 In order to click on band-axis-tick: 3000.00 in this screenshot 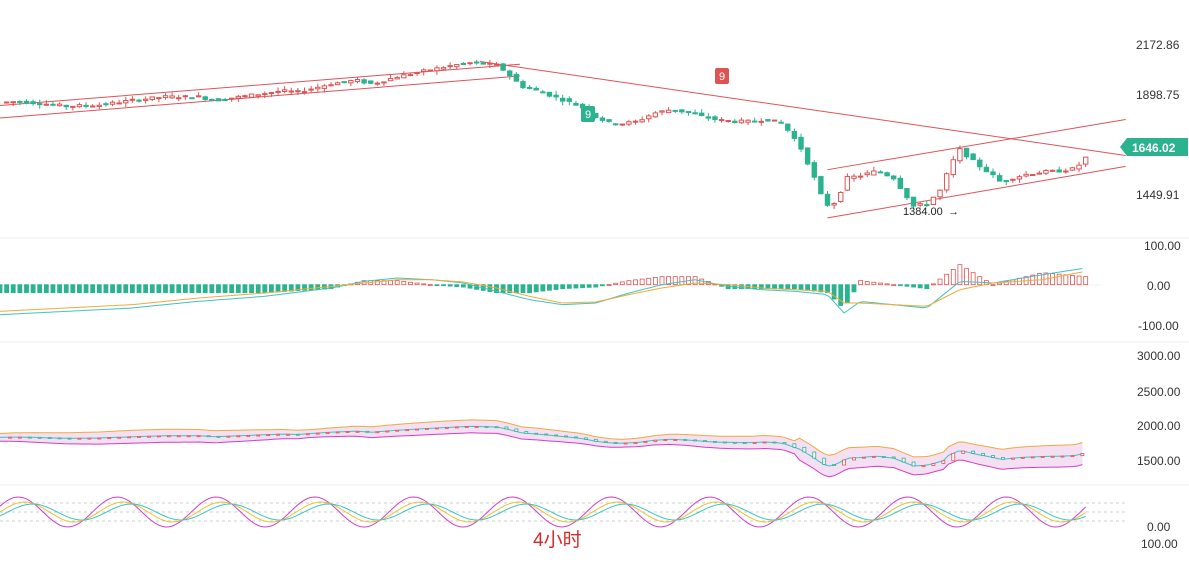, I will do `click(1159, 356)`.